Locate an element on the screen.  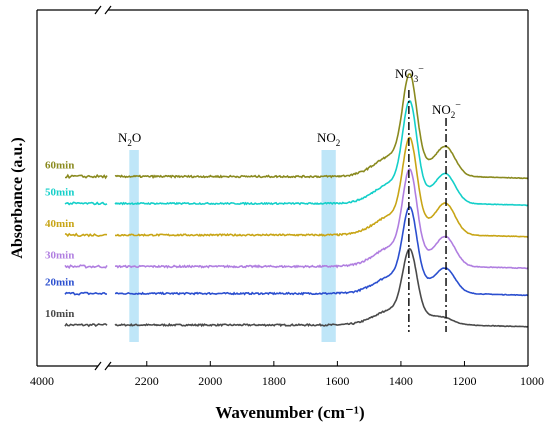
series-label-50min: 50min is located at coordinates (59, 193).